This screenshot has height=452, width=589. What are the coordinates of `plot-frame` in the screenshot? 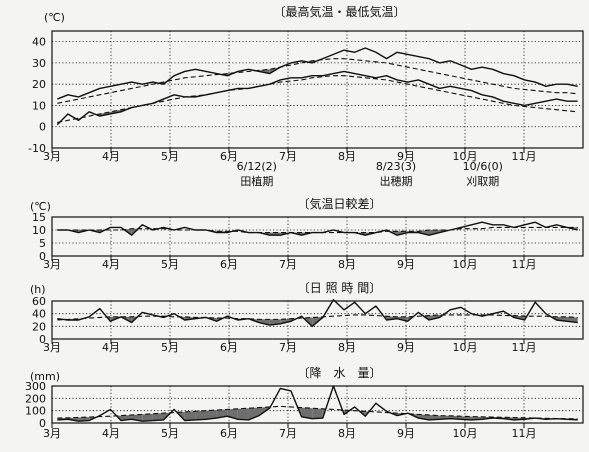 It's located at (317, 236).